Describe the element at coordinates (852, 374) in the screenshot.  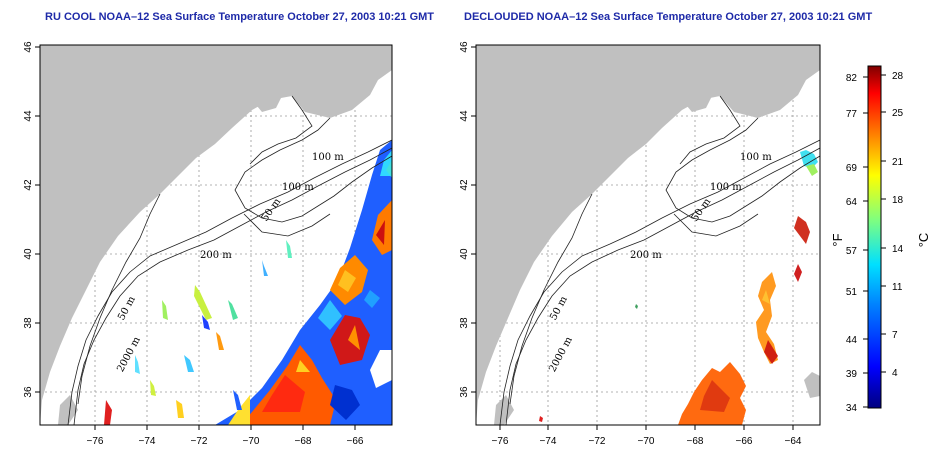
I see `fahrenheit-tick: 39` at that location.